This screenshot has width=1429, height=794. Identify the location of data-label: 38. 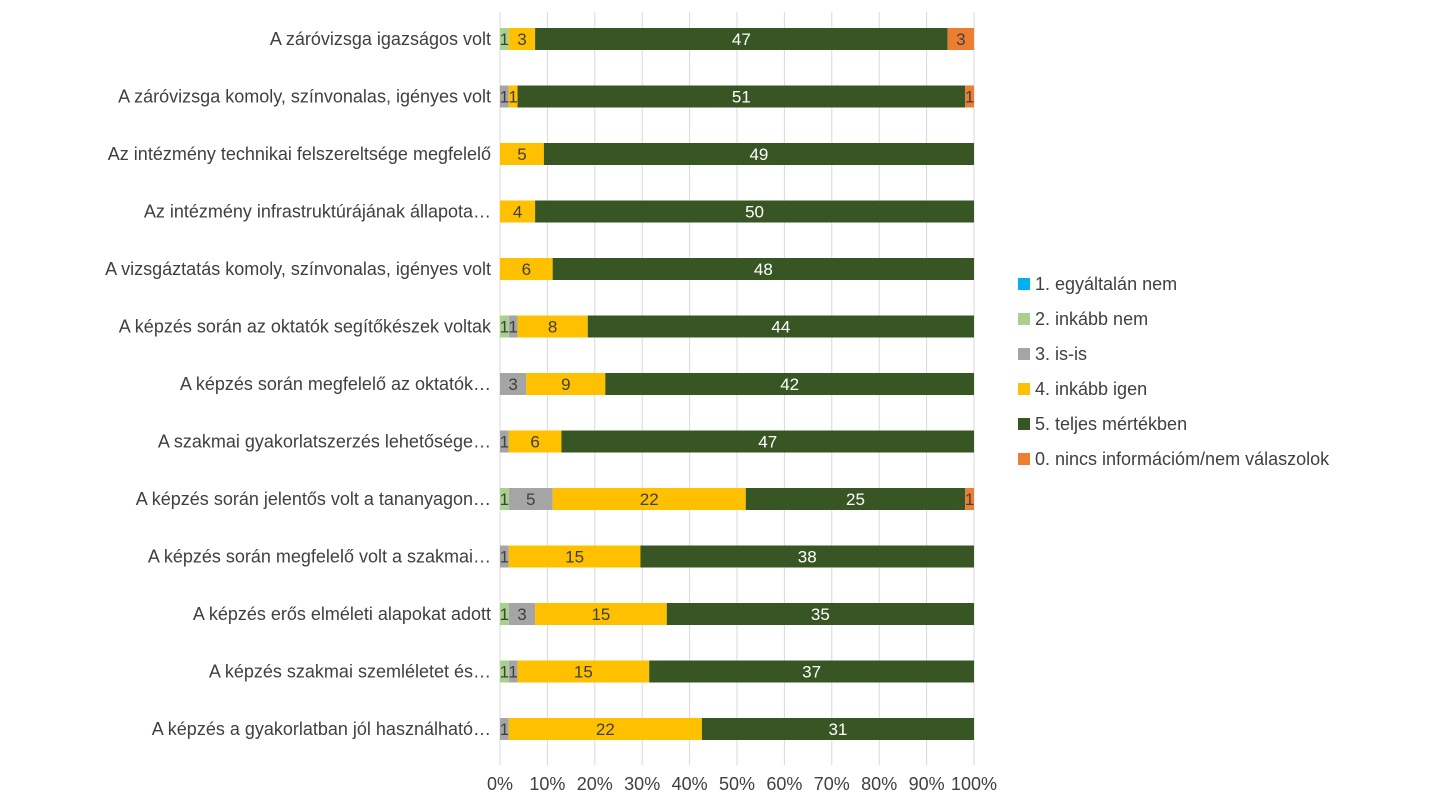
(807, 557).